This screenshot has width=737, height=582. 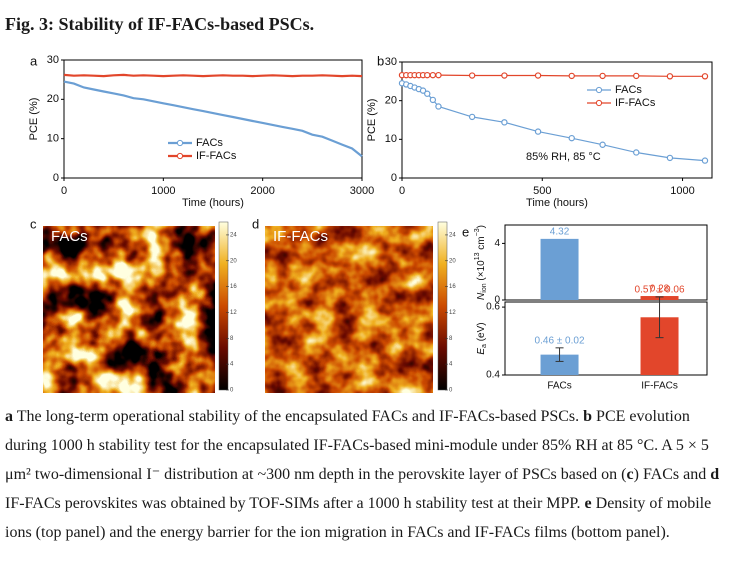 I want to click on panel-letter: c, so click(x=33, y=223).